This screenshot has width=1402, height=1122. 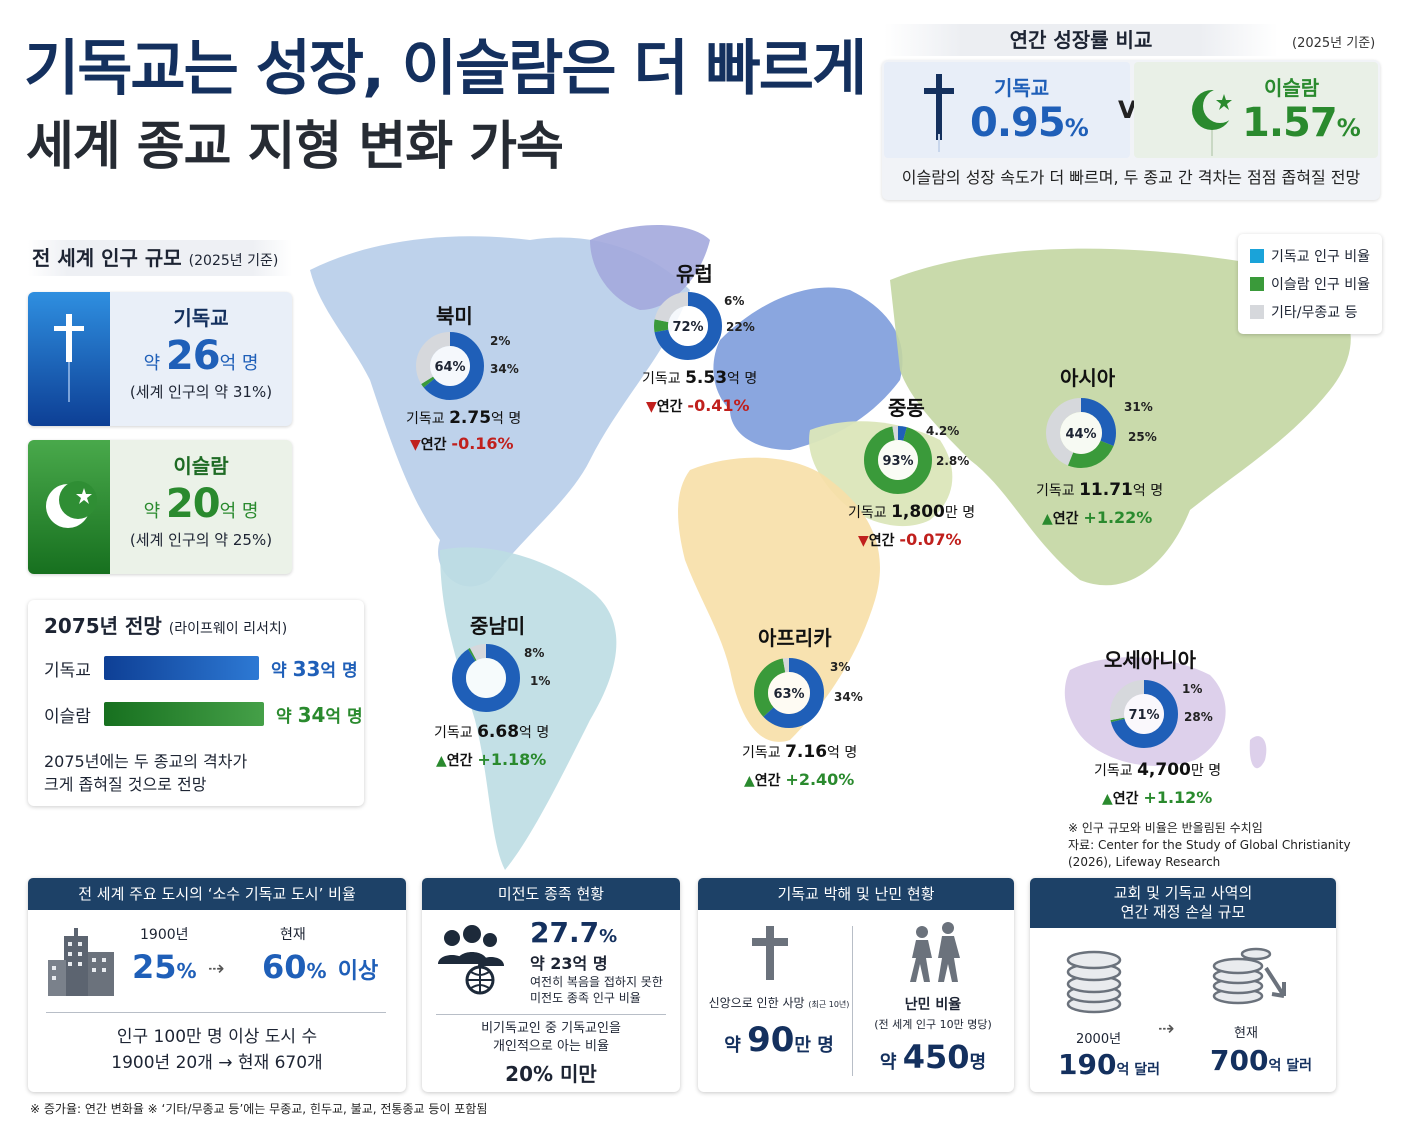 I want to click on donut-center-label-oceania: 71%, so click(x=1143, y=715).